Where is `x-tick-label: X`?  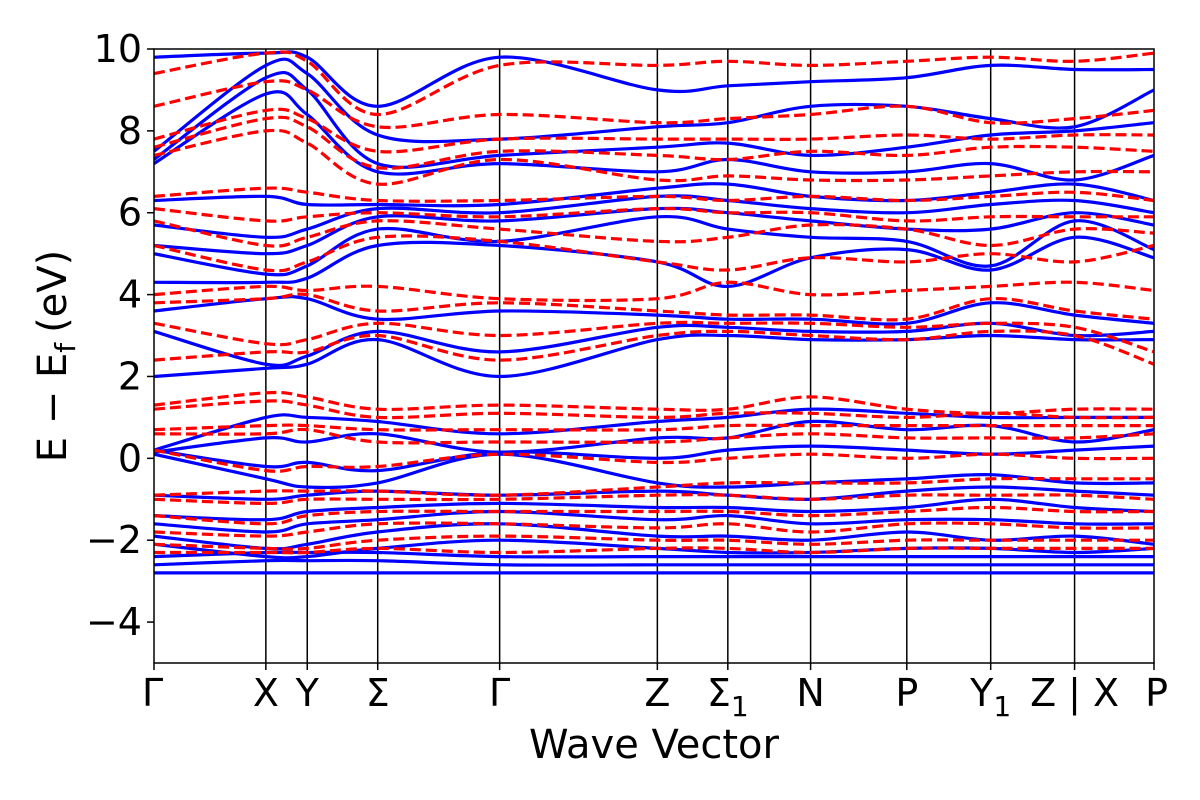 x-tick-label: X is located at coordinates (266, 693).